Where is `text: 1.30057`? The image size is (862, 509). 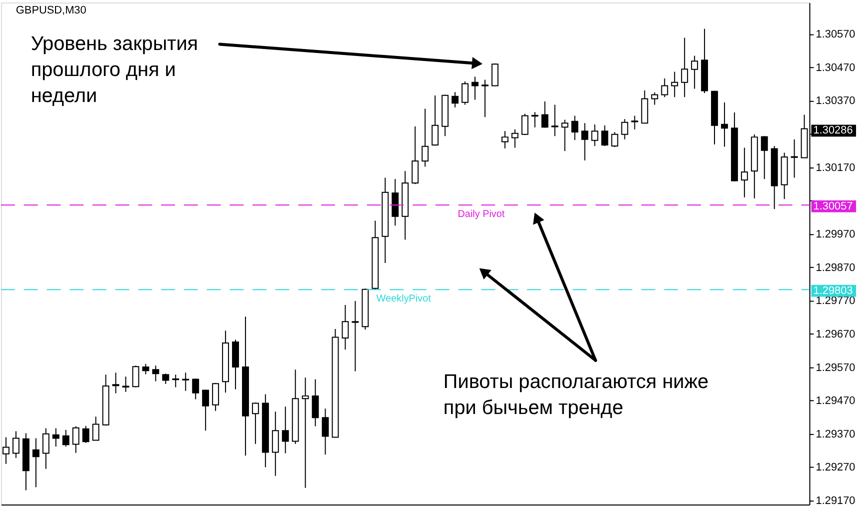
text: 1.30057 is located at coordinates (833, 206).